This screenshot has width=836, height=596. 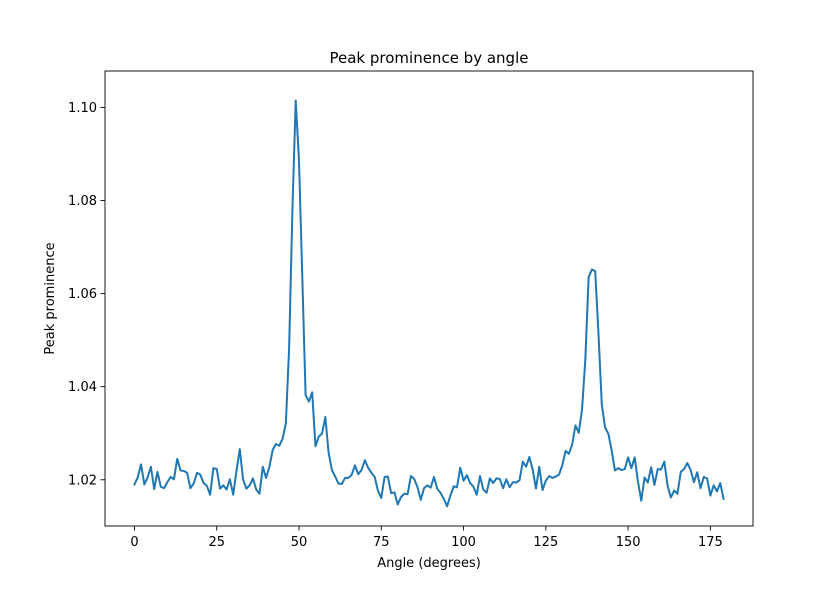 What do you see at coordinates (82, 294) in the screenshot?
I see `y-tick-label: 1.06` at bounding box center [82, 294].